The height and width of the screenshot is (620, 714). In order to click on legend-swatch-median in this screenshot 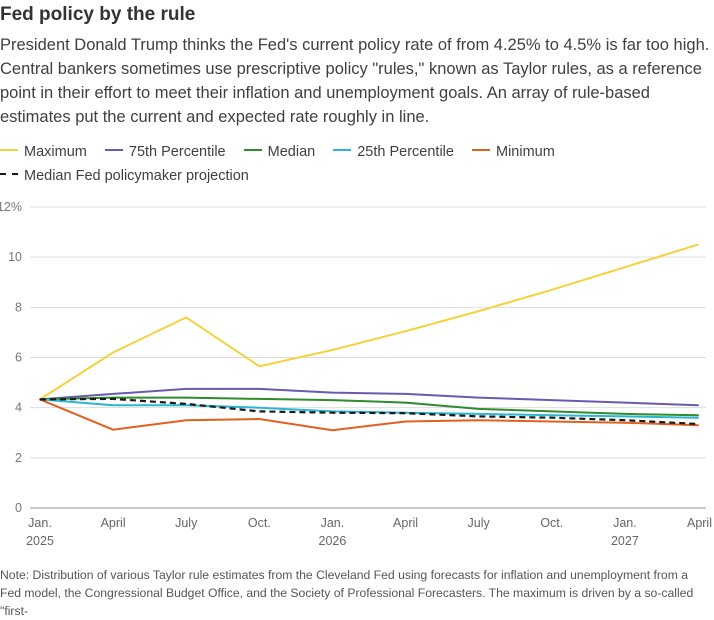, I will do `click(252, 150)`.